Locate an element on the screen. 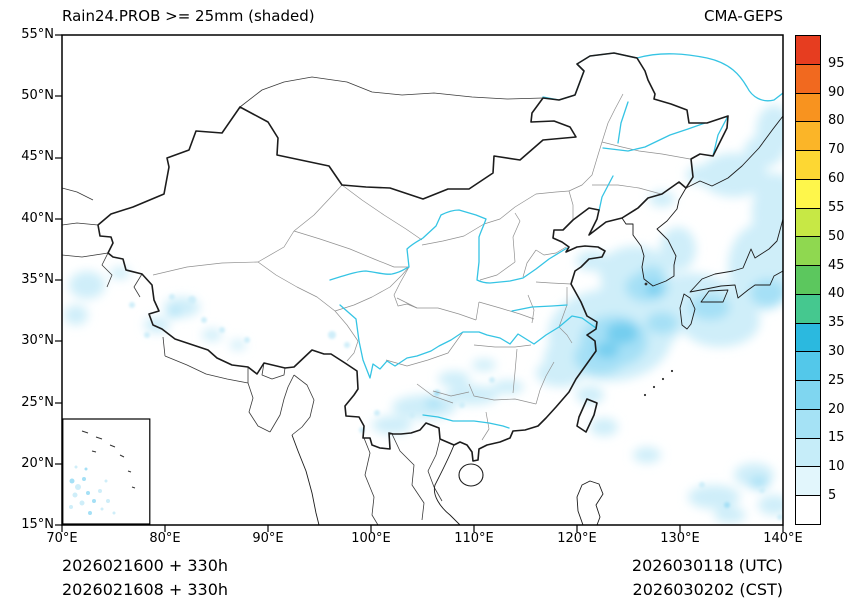  colorbar-label: 20 is located at coordinates (836, 409).